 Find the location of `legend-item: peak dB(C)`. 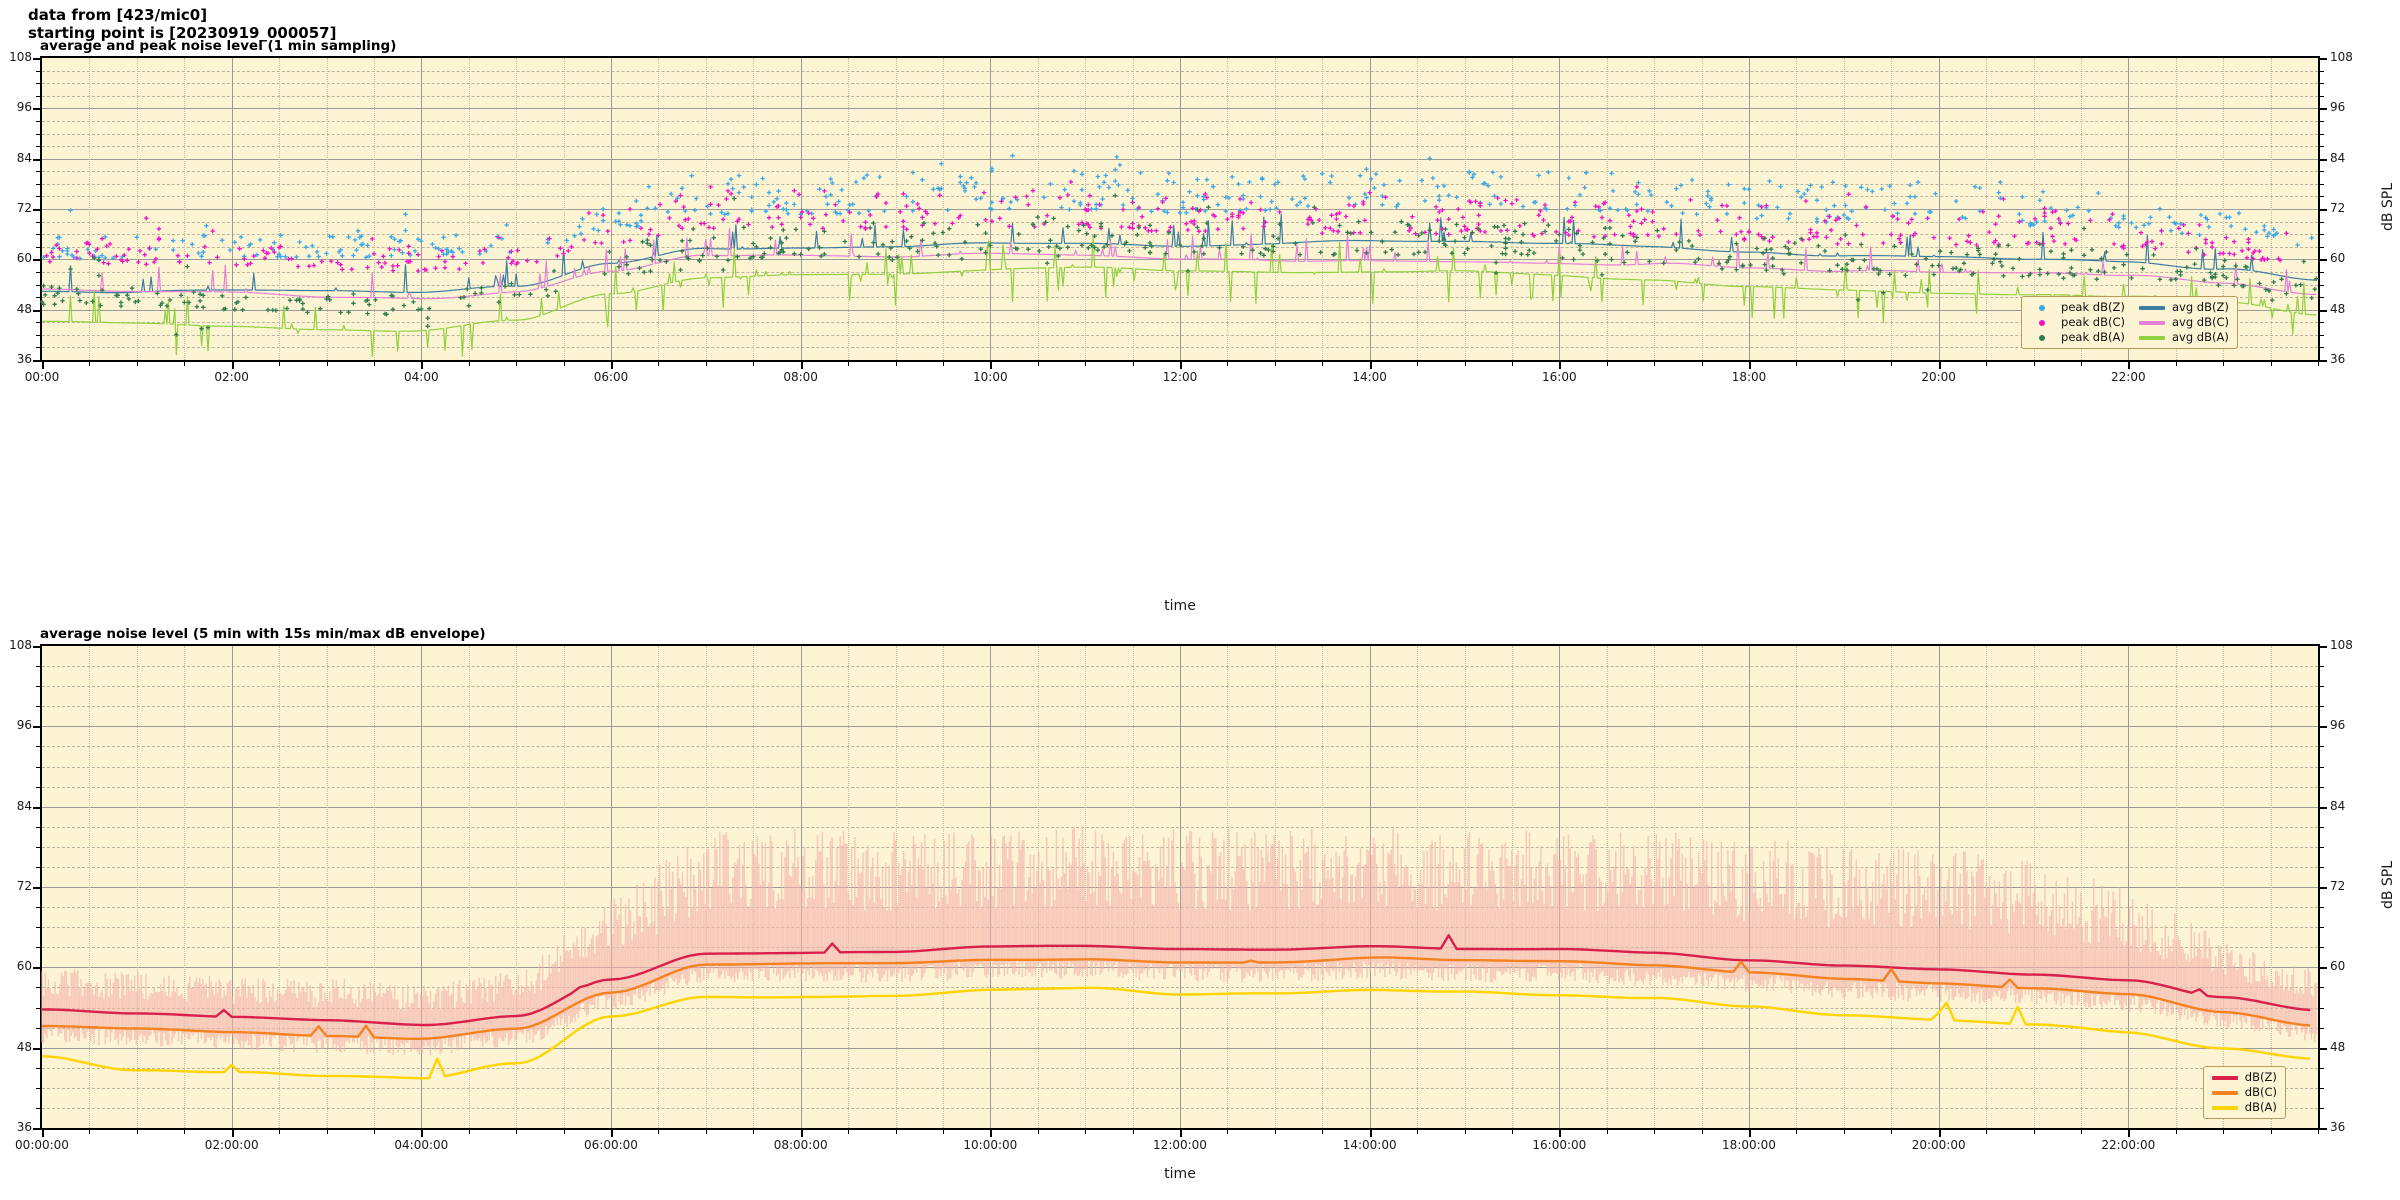

legend-item: peak dB(C) is located at coordinates (2077, 322).